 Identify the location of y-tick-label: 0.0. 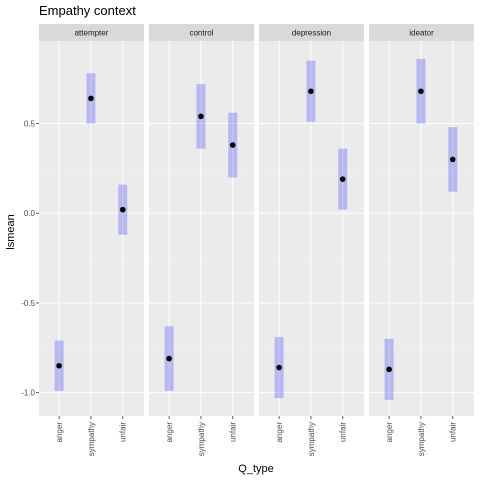
(30, 213).